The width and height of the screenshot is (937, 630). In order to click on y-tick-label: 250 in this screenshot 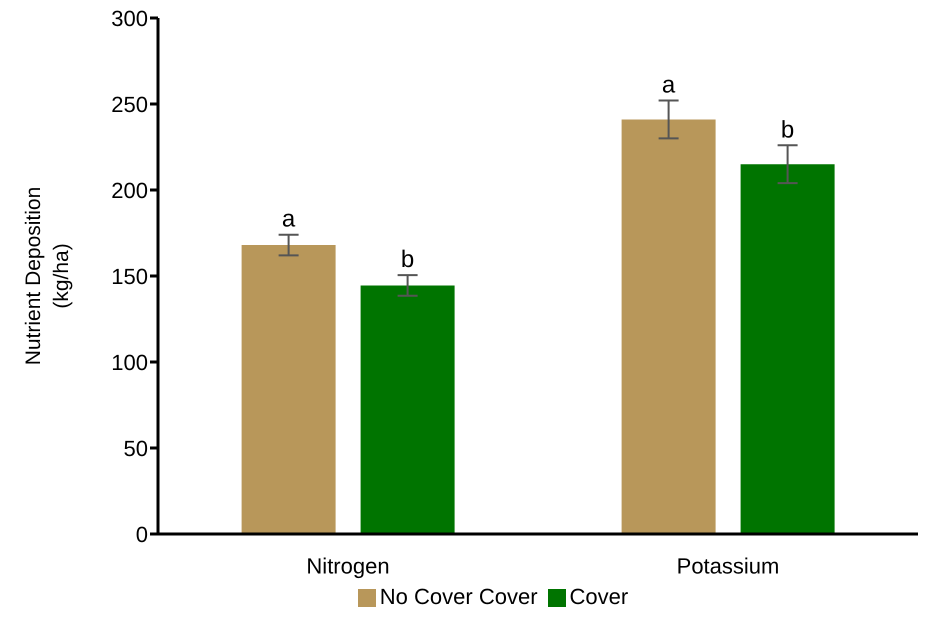, I will do `click(129, 104)`.